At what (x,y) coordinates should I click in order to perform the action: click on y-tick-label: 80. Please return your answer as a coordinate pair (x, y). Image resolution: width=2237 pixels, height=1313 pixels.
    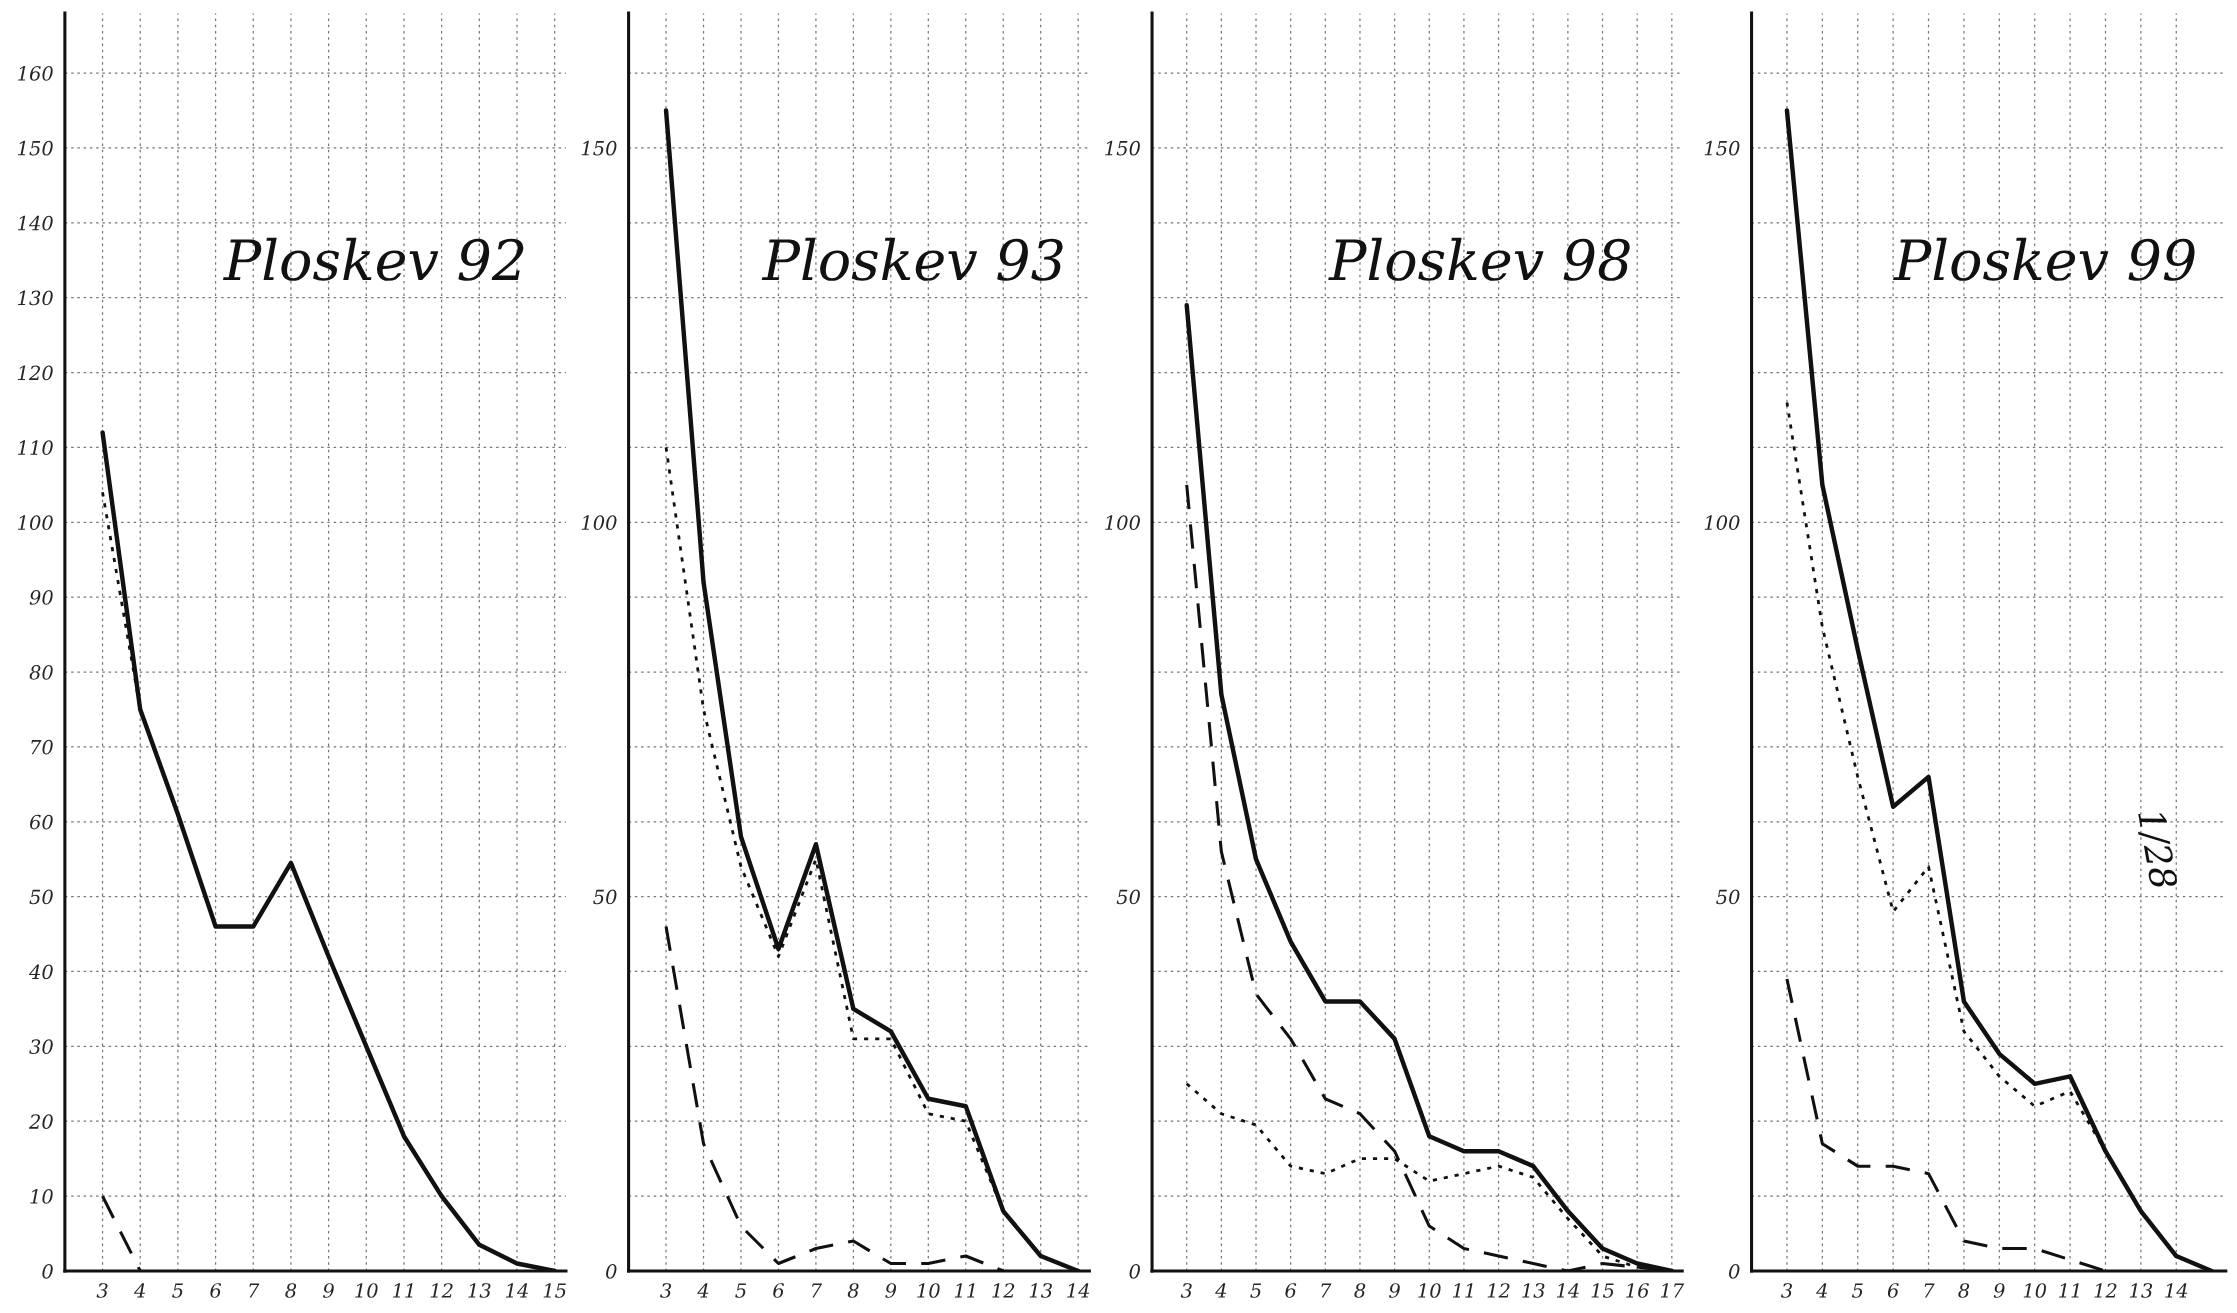
    Looking at the image, I should click on (41, 672).